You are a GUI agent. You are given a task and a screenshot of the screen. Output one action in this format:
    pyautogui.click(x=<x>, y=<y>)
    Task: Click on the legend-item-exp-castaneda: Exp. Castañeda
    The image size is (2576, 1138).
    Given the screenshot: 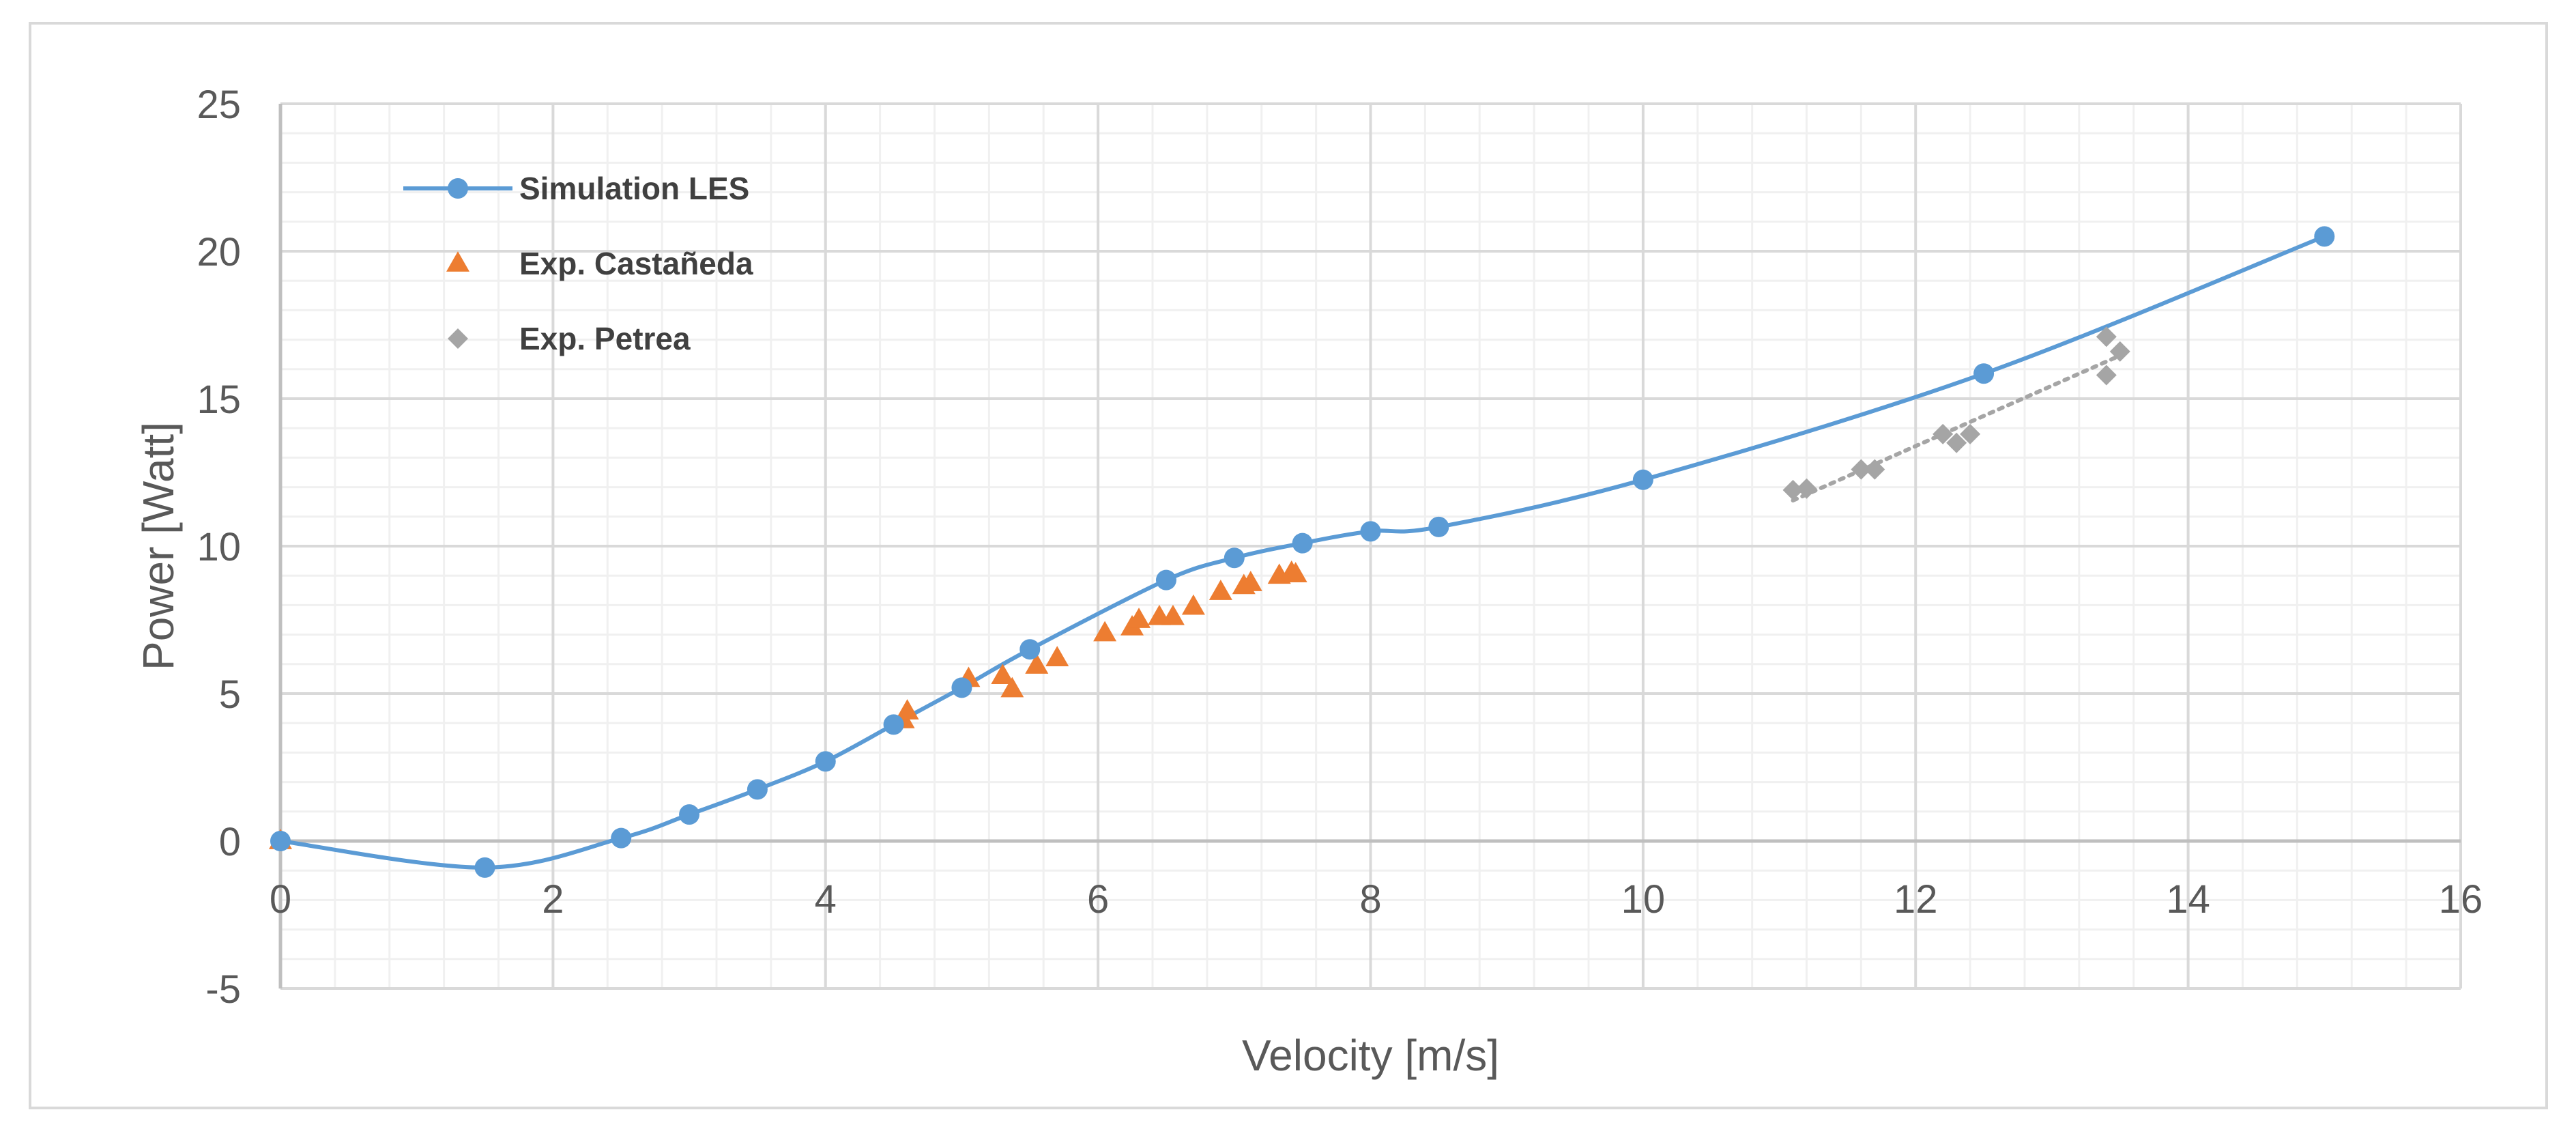 What is the action you would take?
    pyautogui.click(x=599, y=263)
    